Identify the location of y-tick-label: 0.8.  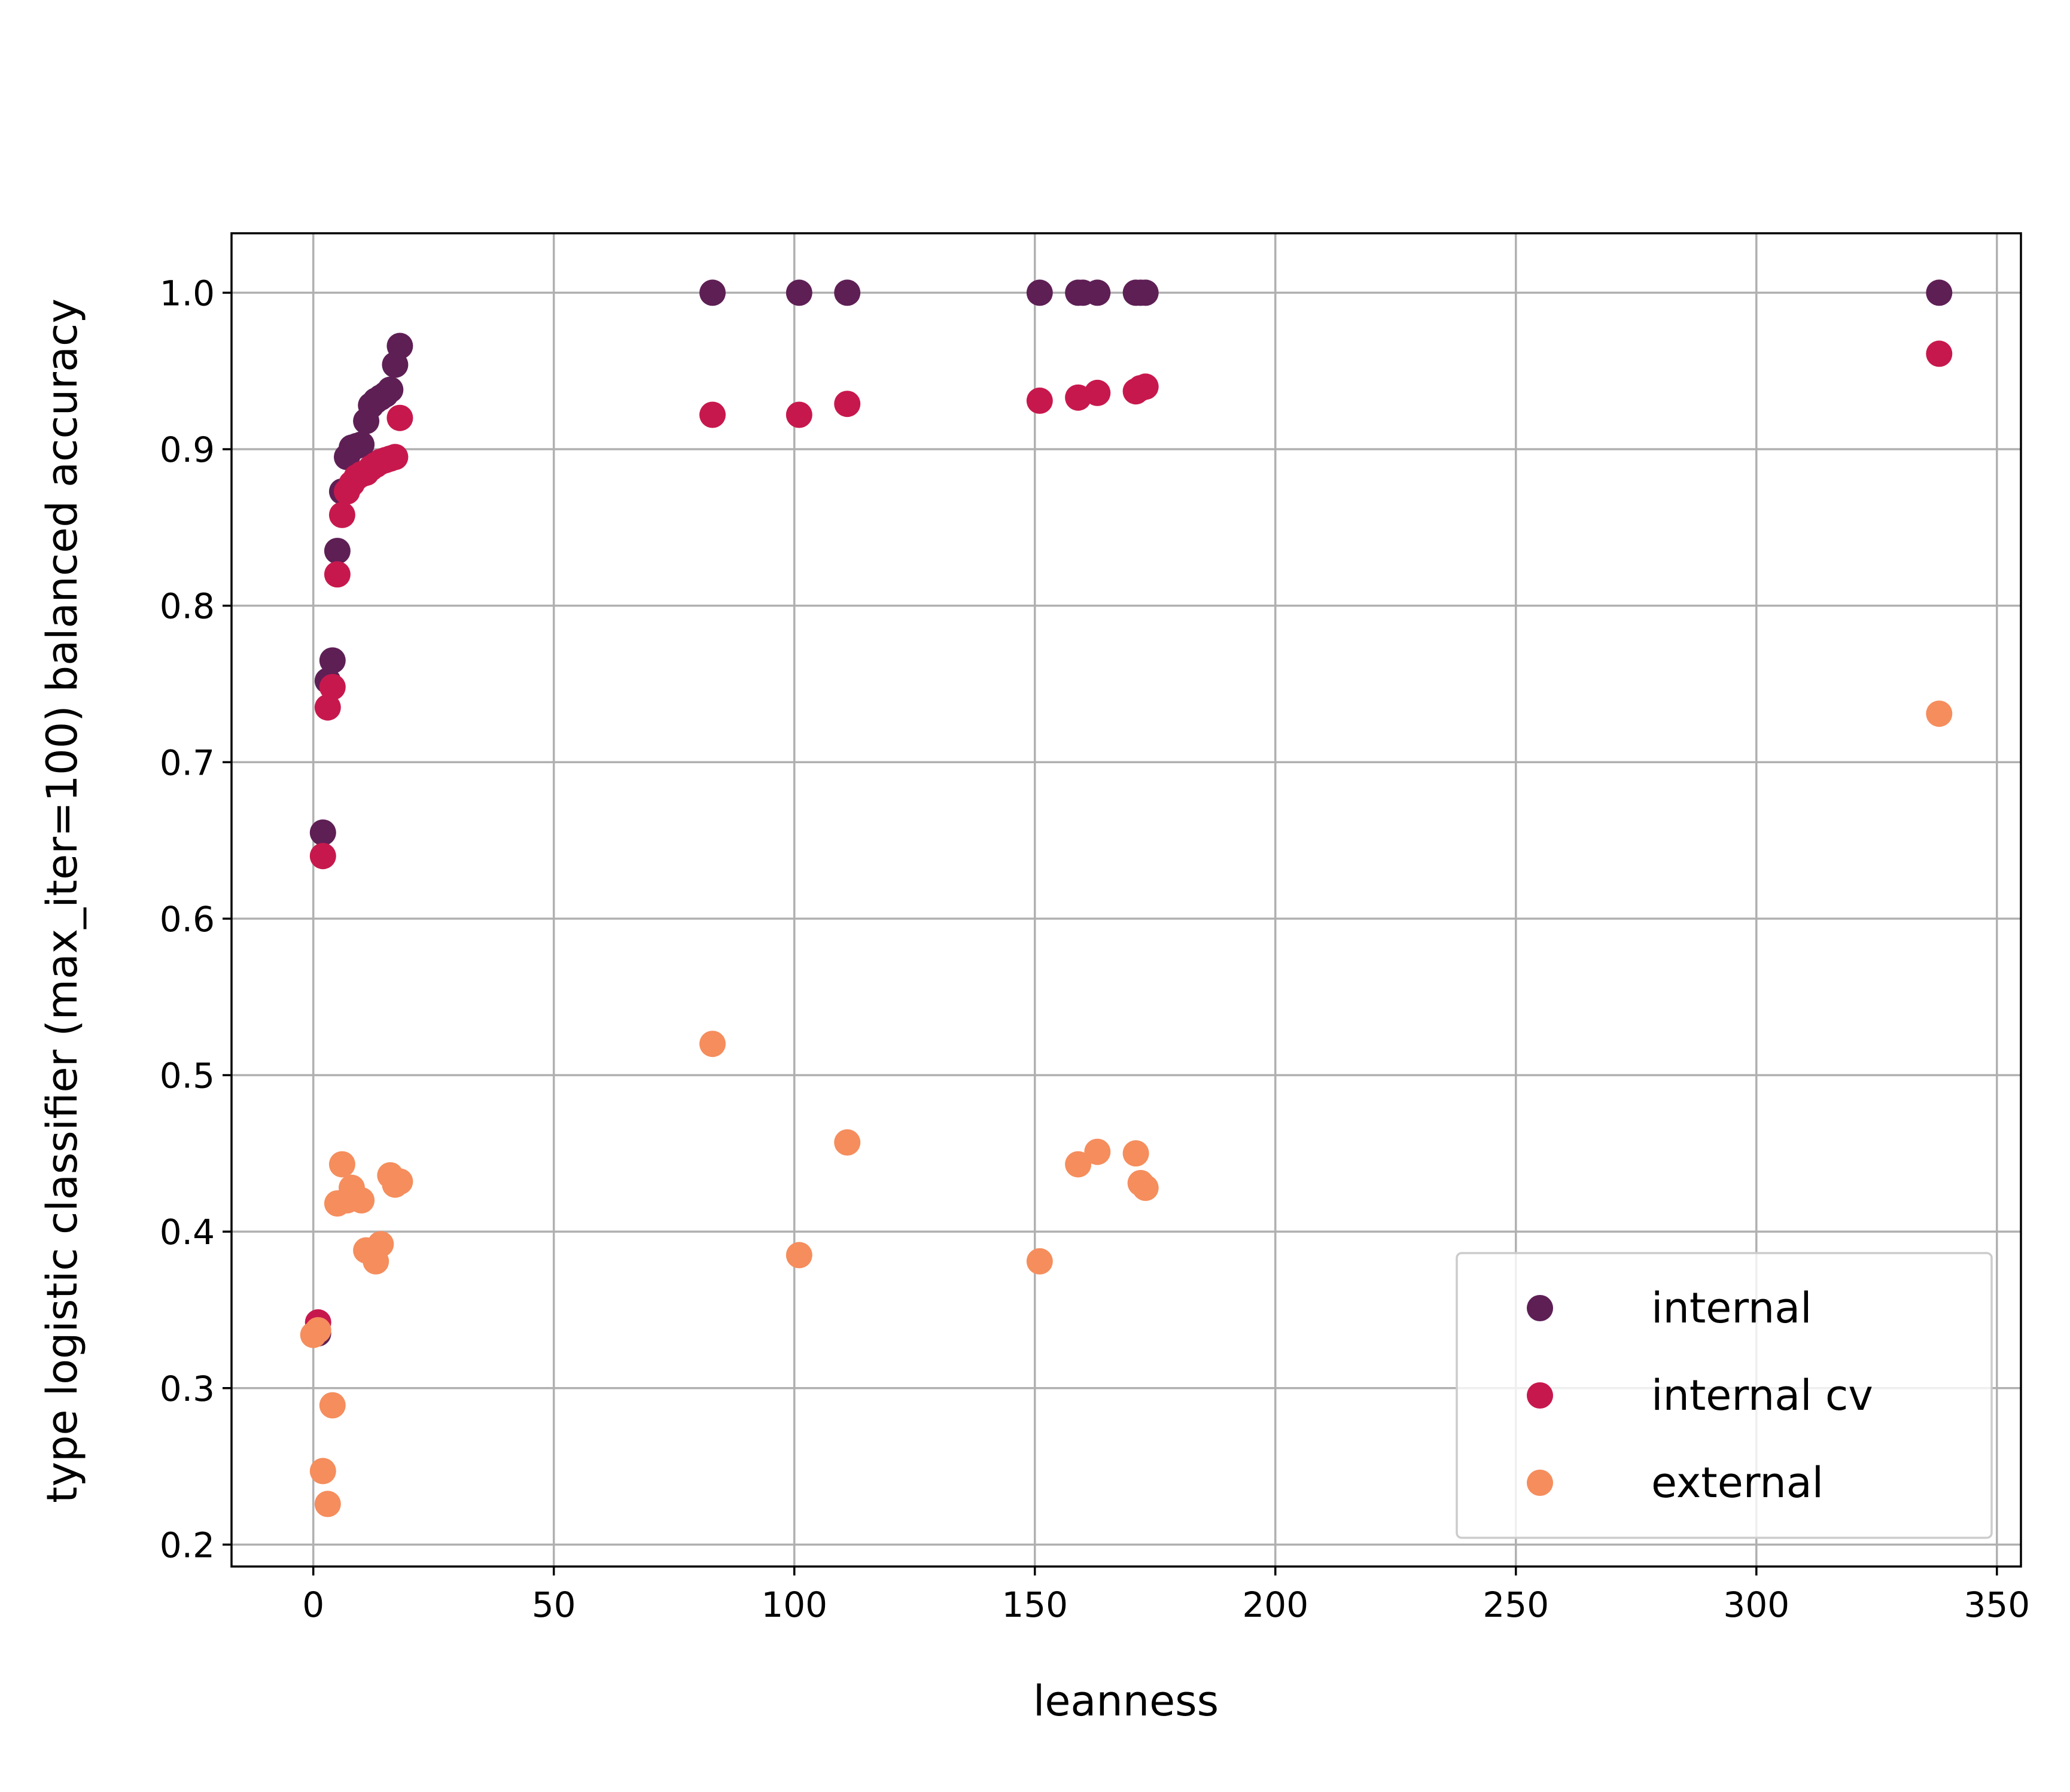
(188, 606).